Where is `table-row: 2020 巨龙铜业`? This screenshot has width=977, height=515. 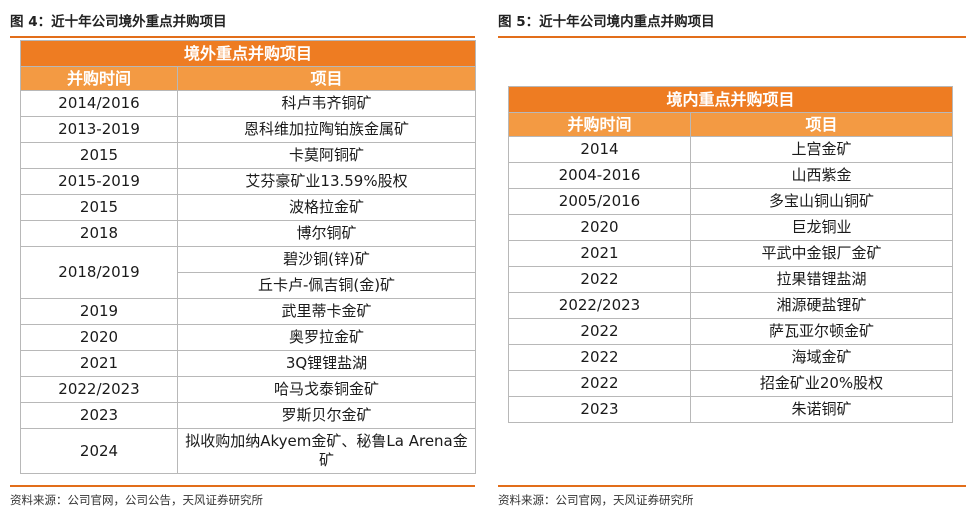
table-row: 2020 巨龙铜业 is located at coordinates (731, 227).